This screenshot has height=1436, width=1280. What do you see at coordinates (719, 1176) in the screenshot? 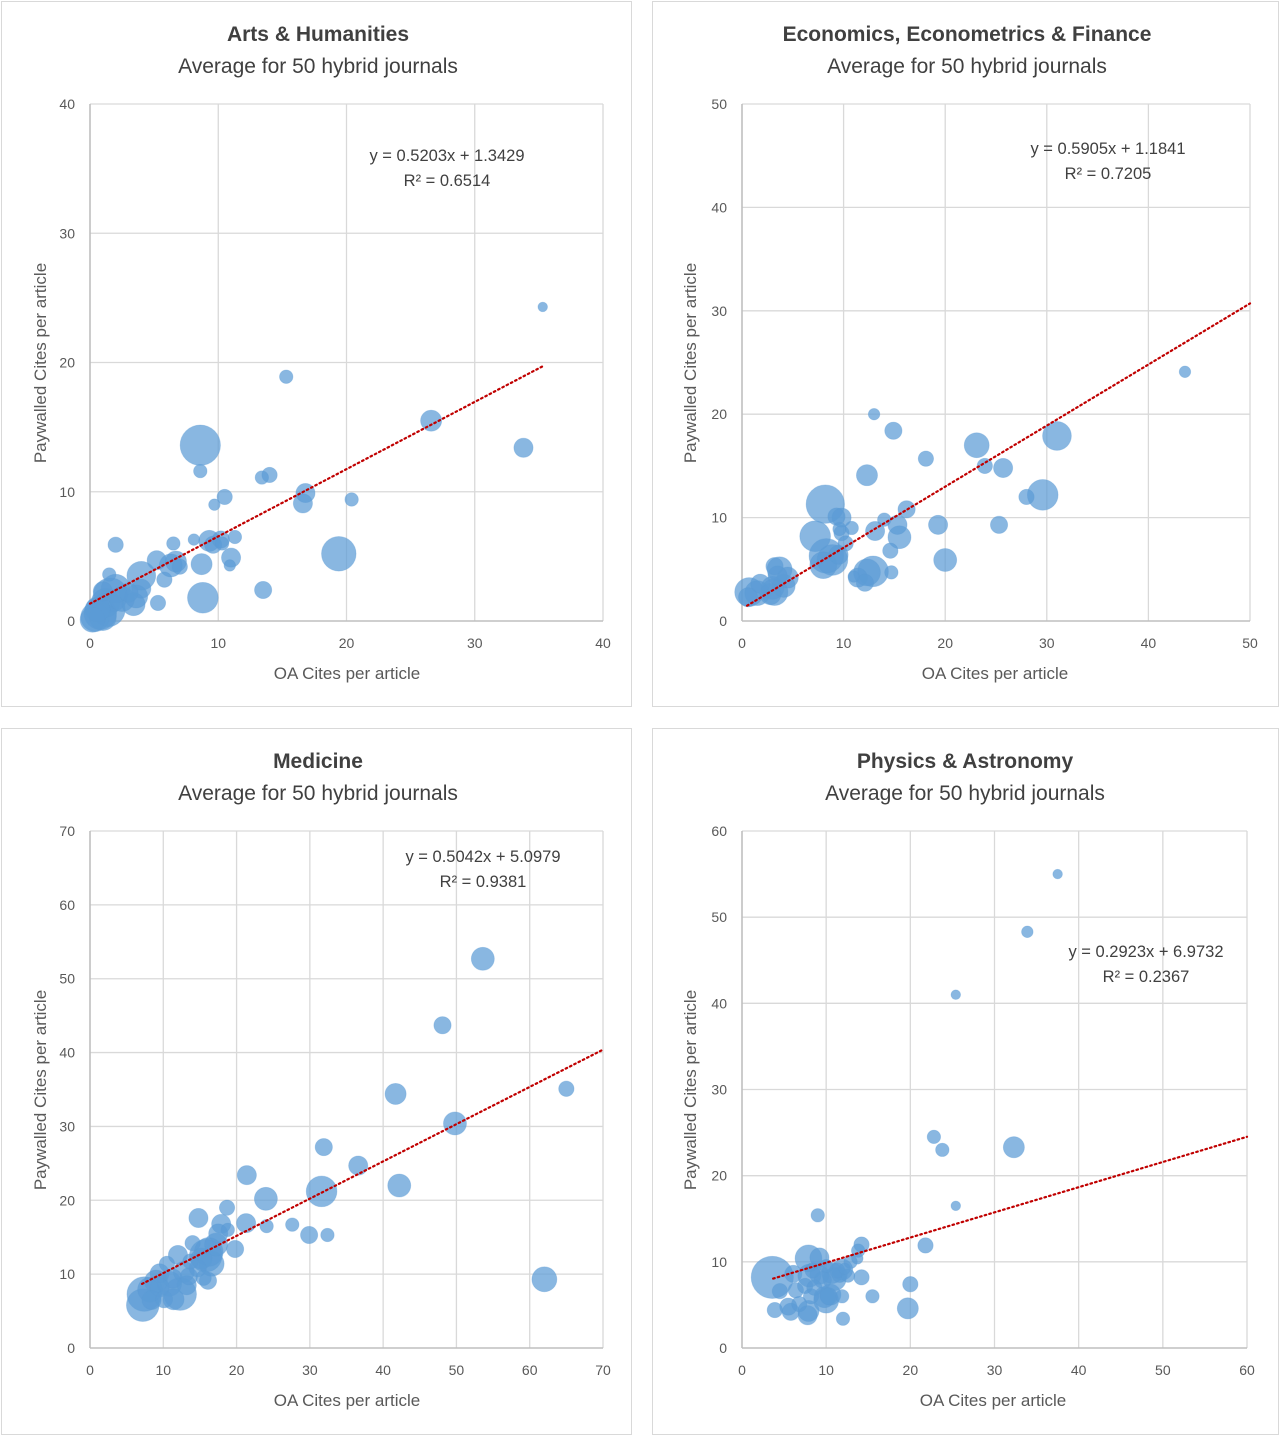
I see `y-tick-label: 20` at bounding box center [719, 1176].